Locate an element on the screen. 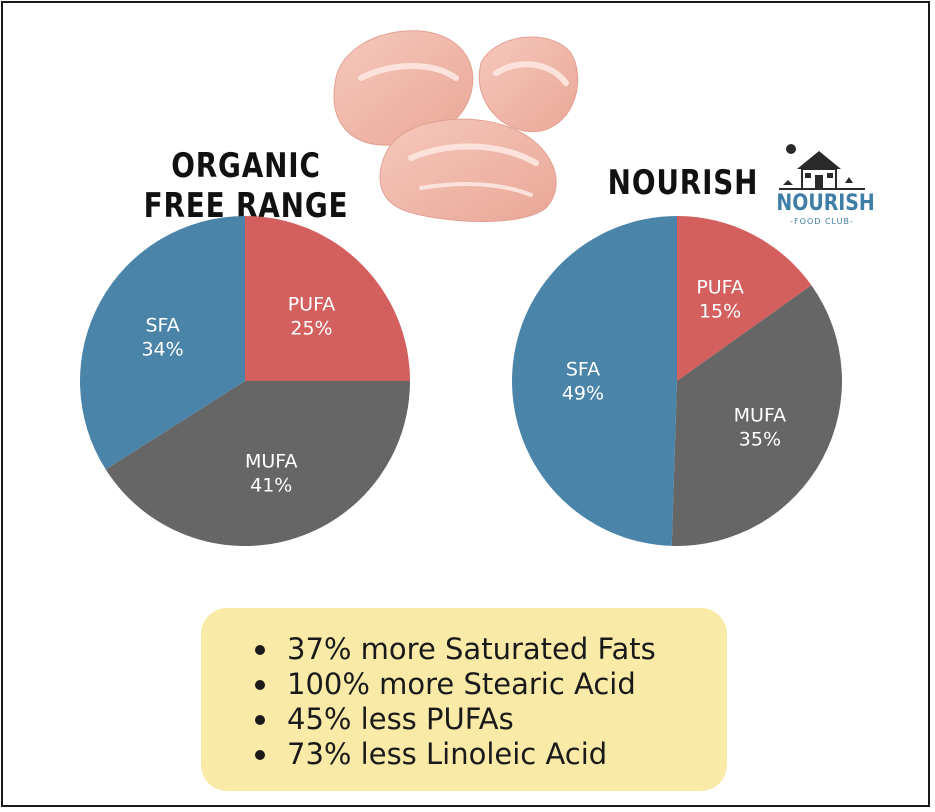 The width and height of the screenshot is (935, 812). chicken-thighs-image is located at coordinates (456, 126).